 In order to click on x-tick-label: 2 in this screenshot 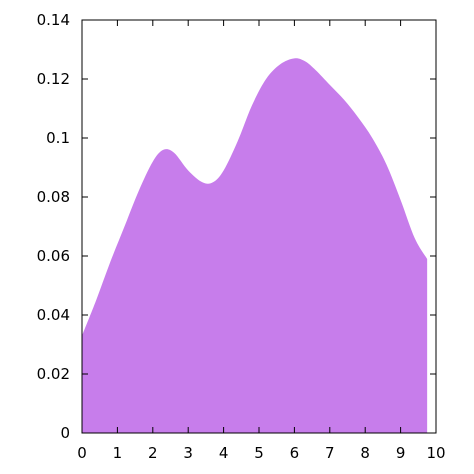, I will do `click(153, 453)`.